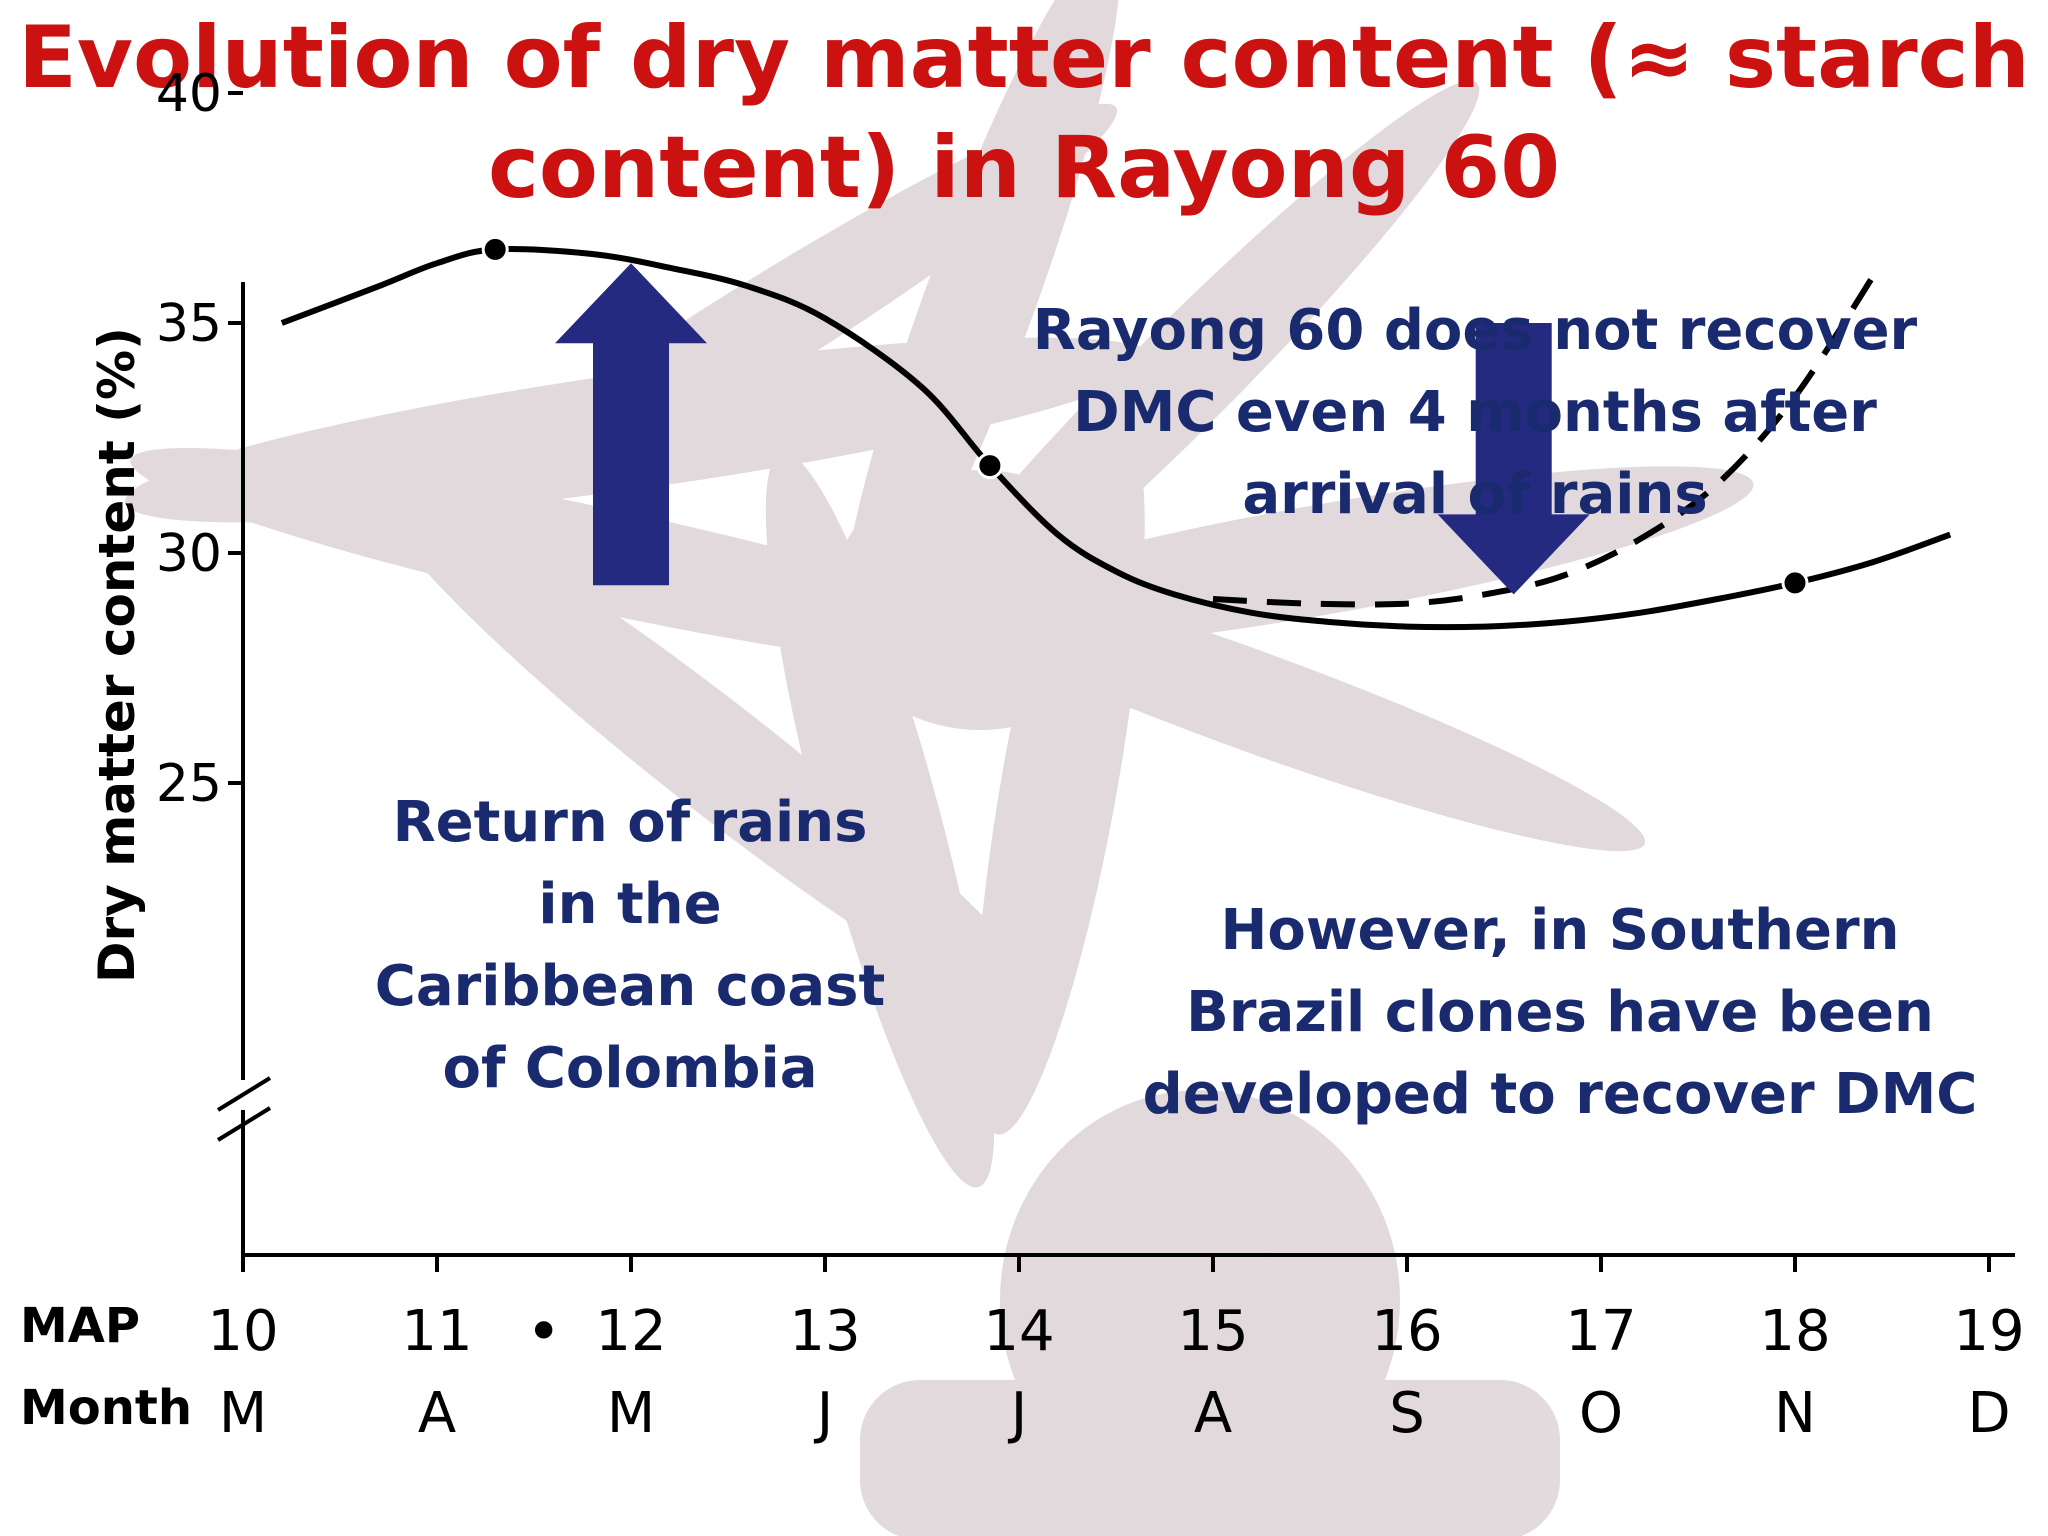 The height and width of the screenshot is (1536, 2048). I want to click on y-tick-label: 40, so click(189, 94).